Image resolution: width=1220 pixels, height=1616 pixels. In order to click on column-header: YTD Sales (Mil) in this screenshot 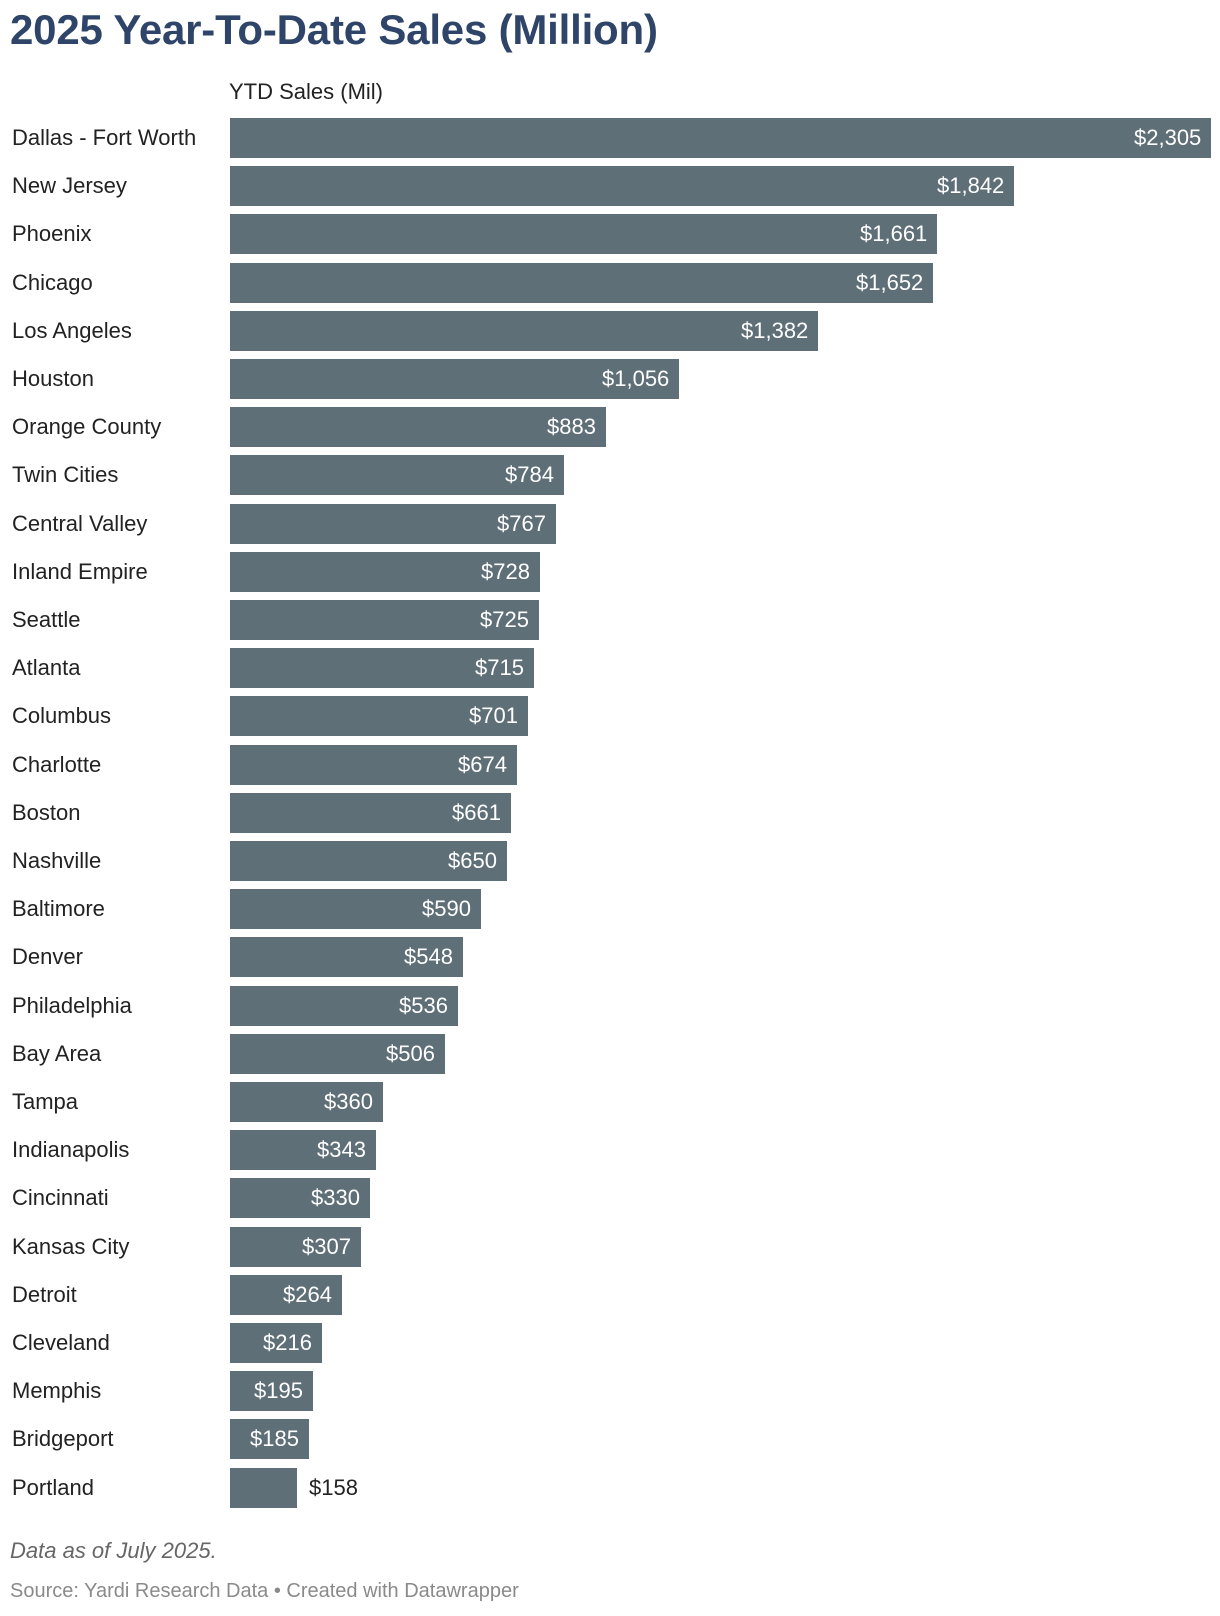, I will do `click(306, 91)`.